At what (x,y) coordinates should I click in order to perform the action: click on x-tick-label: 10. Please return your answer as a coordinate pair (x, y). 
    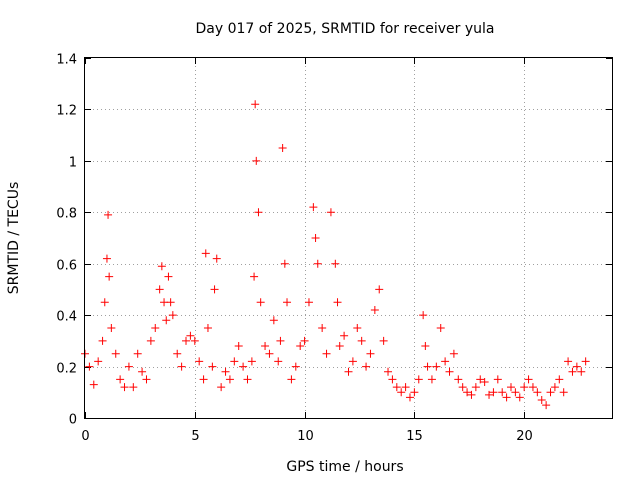
    Looking at the image, I should click on (305, 436).